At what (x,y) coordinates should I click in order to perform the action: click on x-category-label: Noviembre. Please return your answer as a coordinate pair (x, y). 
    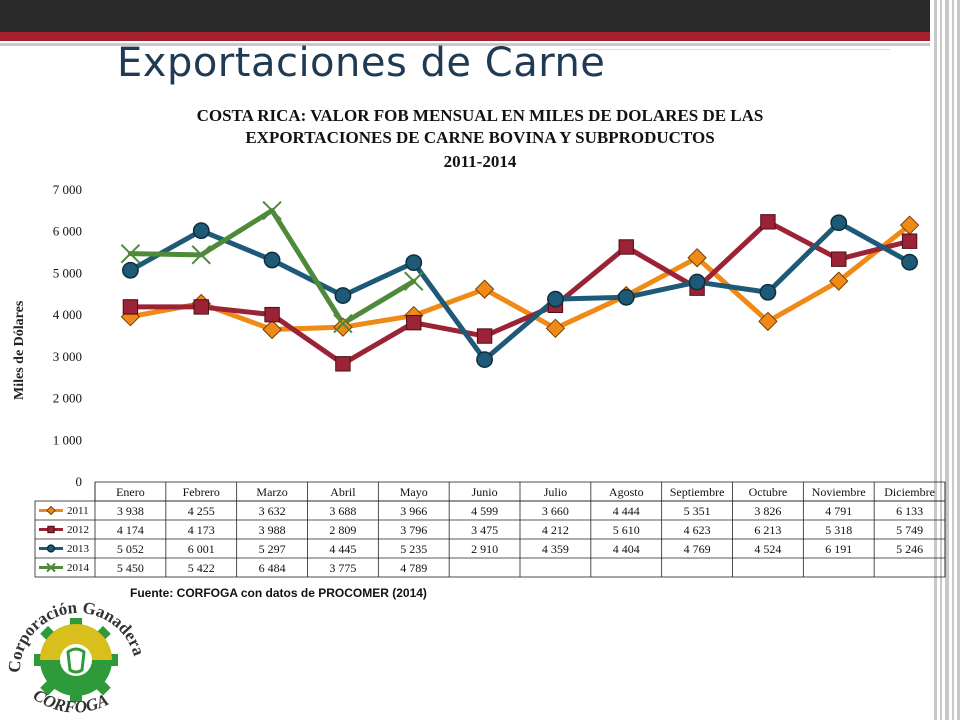
    Looking at the image, I should click on (839, 492).